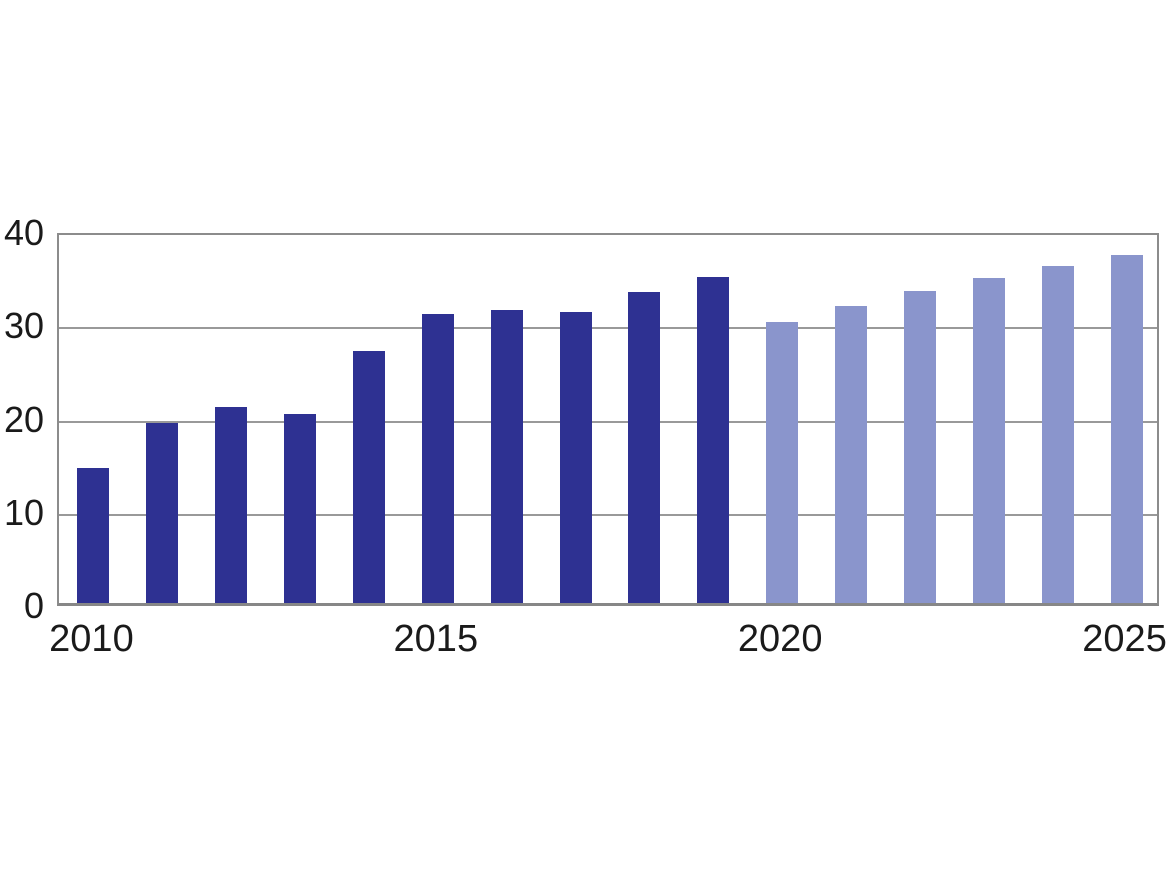  What do you see at coordinates (93, 535) in the screenshot?
I see `bar-2010` at bounding box center [93, 535].